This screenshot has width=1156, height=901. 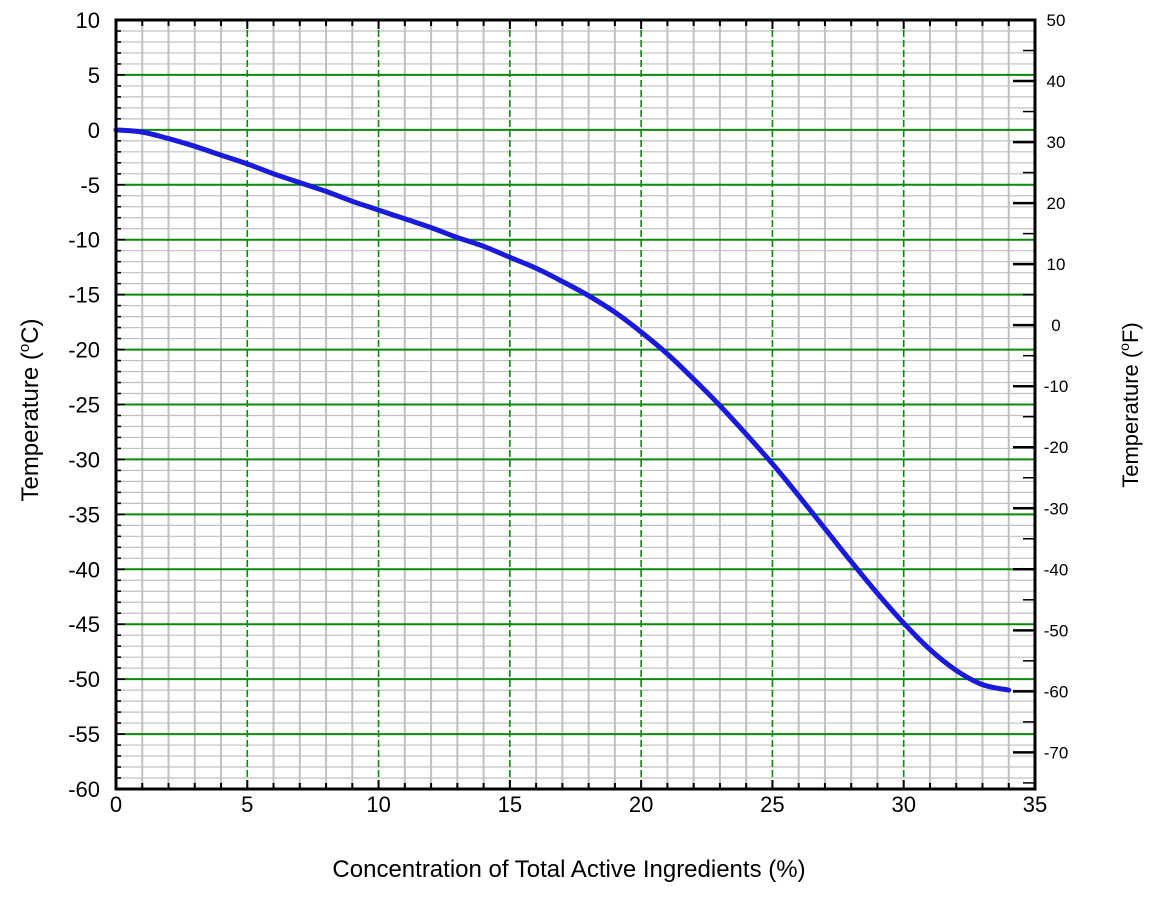 I want to click on y-tick-label: -20, so click(x=84, y=350).